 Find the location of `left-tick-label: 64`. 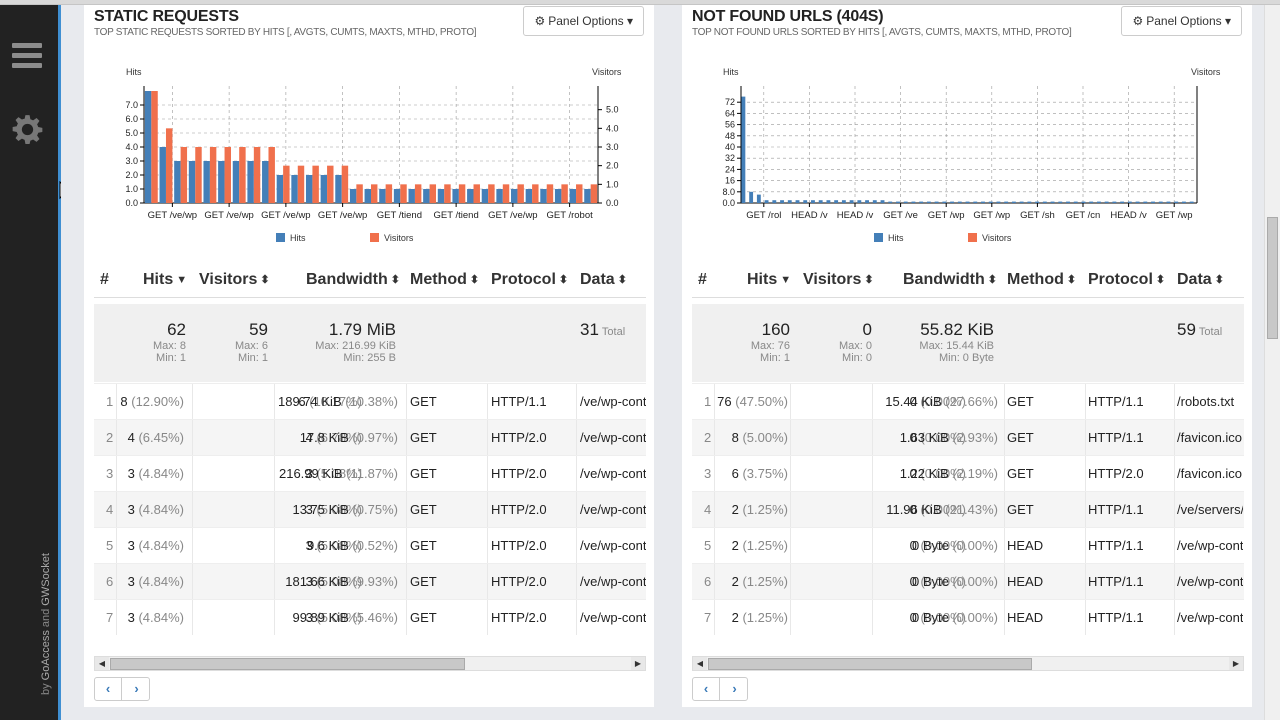

left-tick-label: 64 is located at coordinates (730, 113).